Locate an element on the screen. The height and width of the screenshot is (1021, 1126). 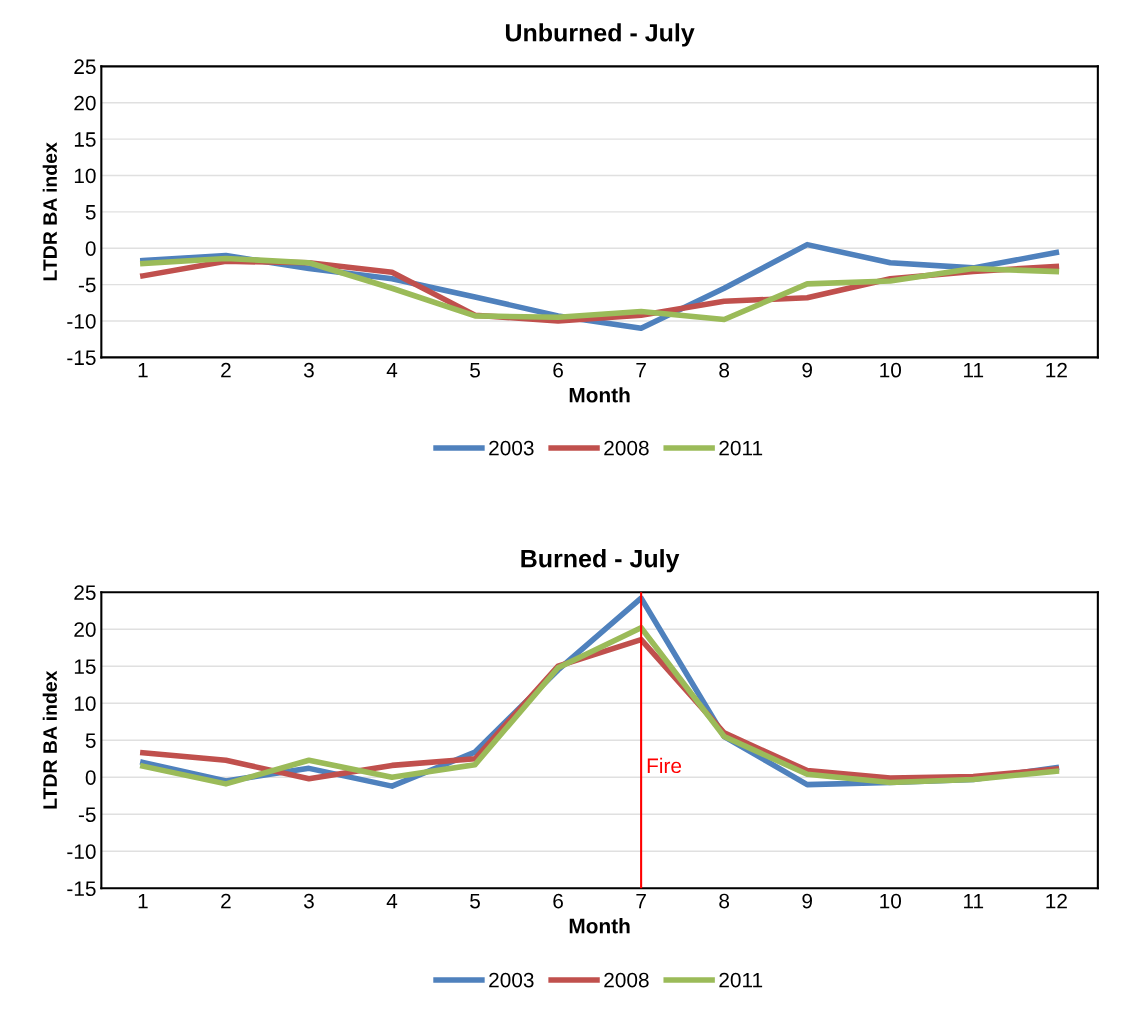
chart-title: Burned - July is located at coordinates (600, 561).